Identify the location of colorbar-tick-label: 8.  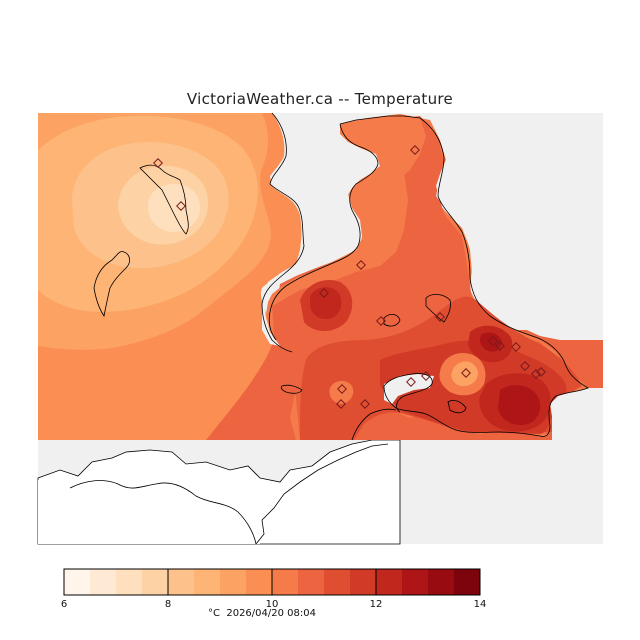
(168, 604).